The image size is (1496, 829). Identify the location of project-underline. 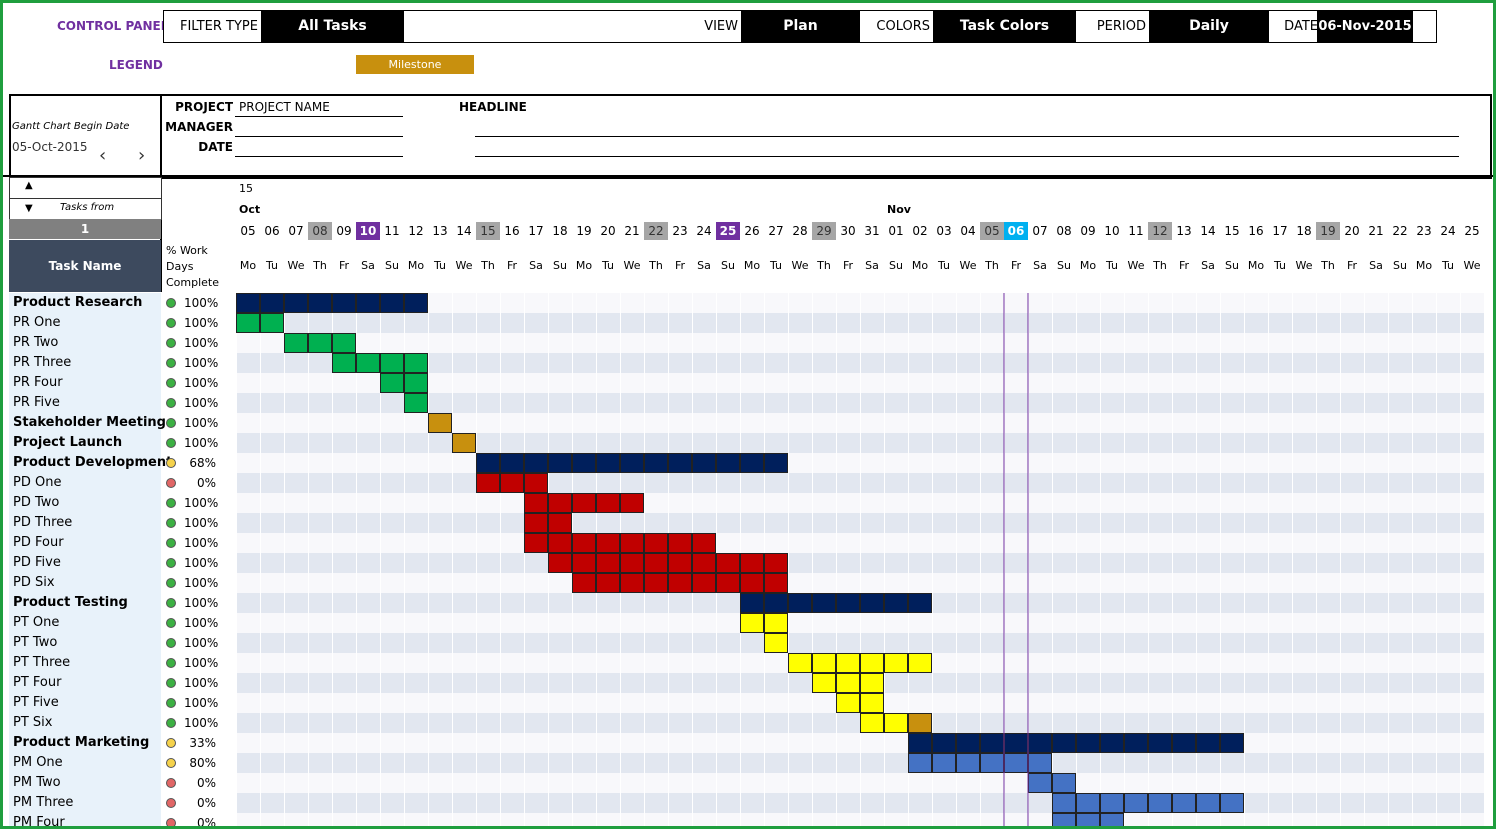
(319, 116).